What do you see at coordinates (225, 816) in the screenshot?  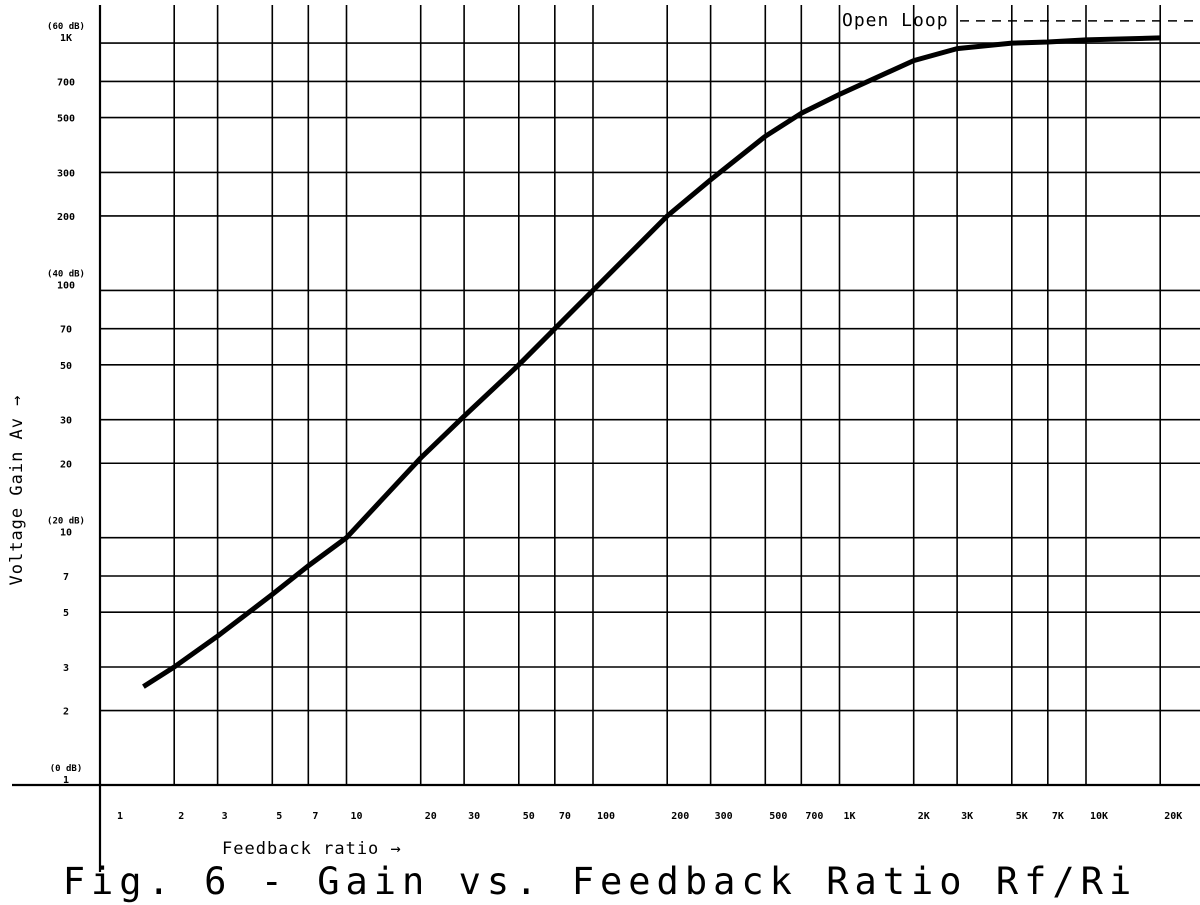 I see `x-tick-label: 3` at bounding box center [225, 816].